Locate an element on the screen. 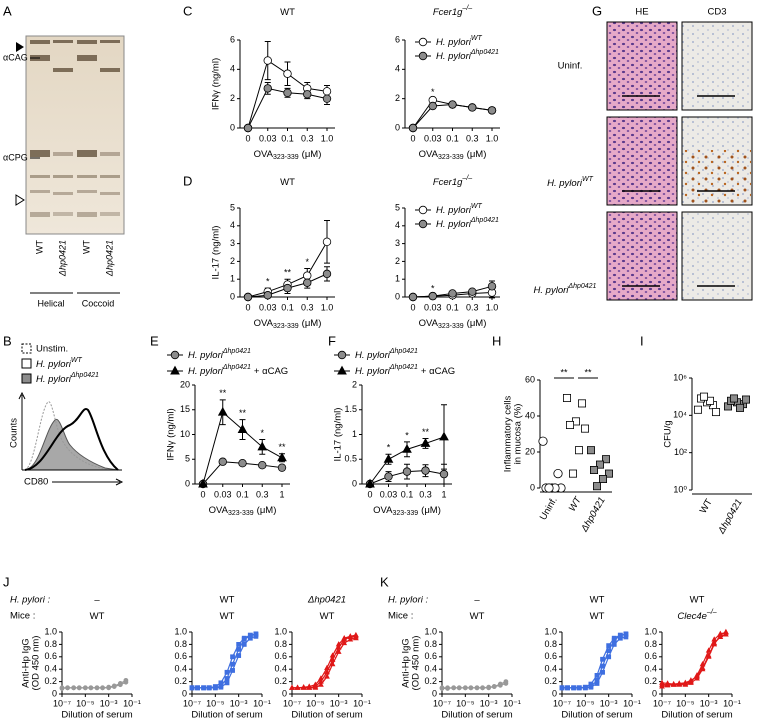 Image resolution: width=763 pixels, height=722 pixels. legend-swatch is located at coordinates (26, 378).